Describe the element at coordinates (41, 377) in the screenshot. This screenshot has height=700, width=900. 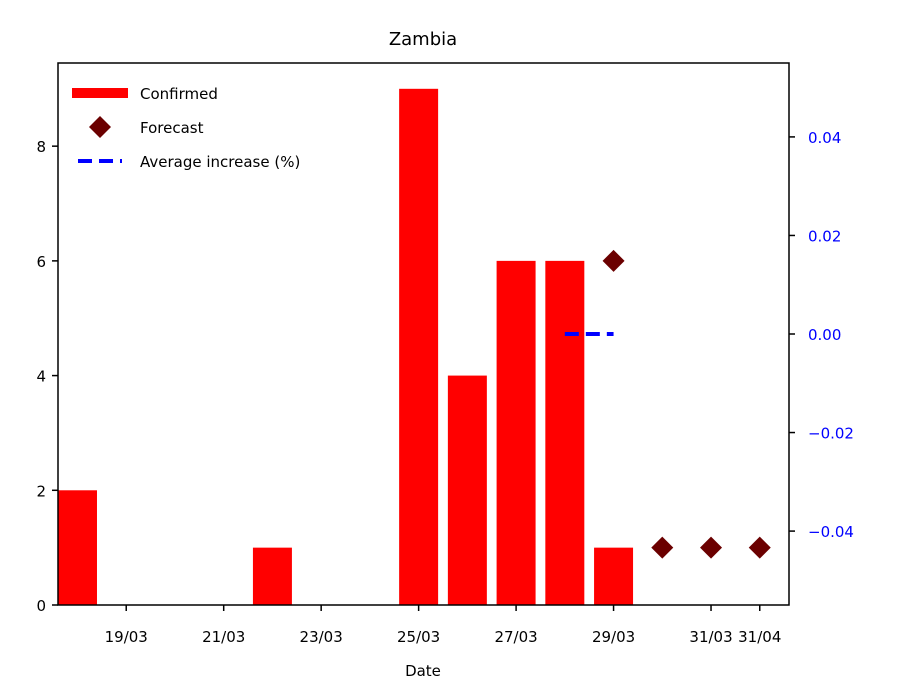
I see `y-tick-label-2: 4` at that location.